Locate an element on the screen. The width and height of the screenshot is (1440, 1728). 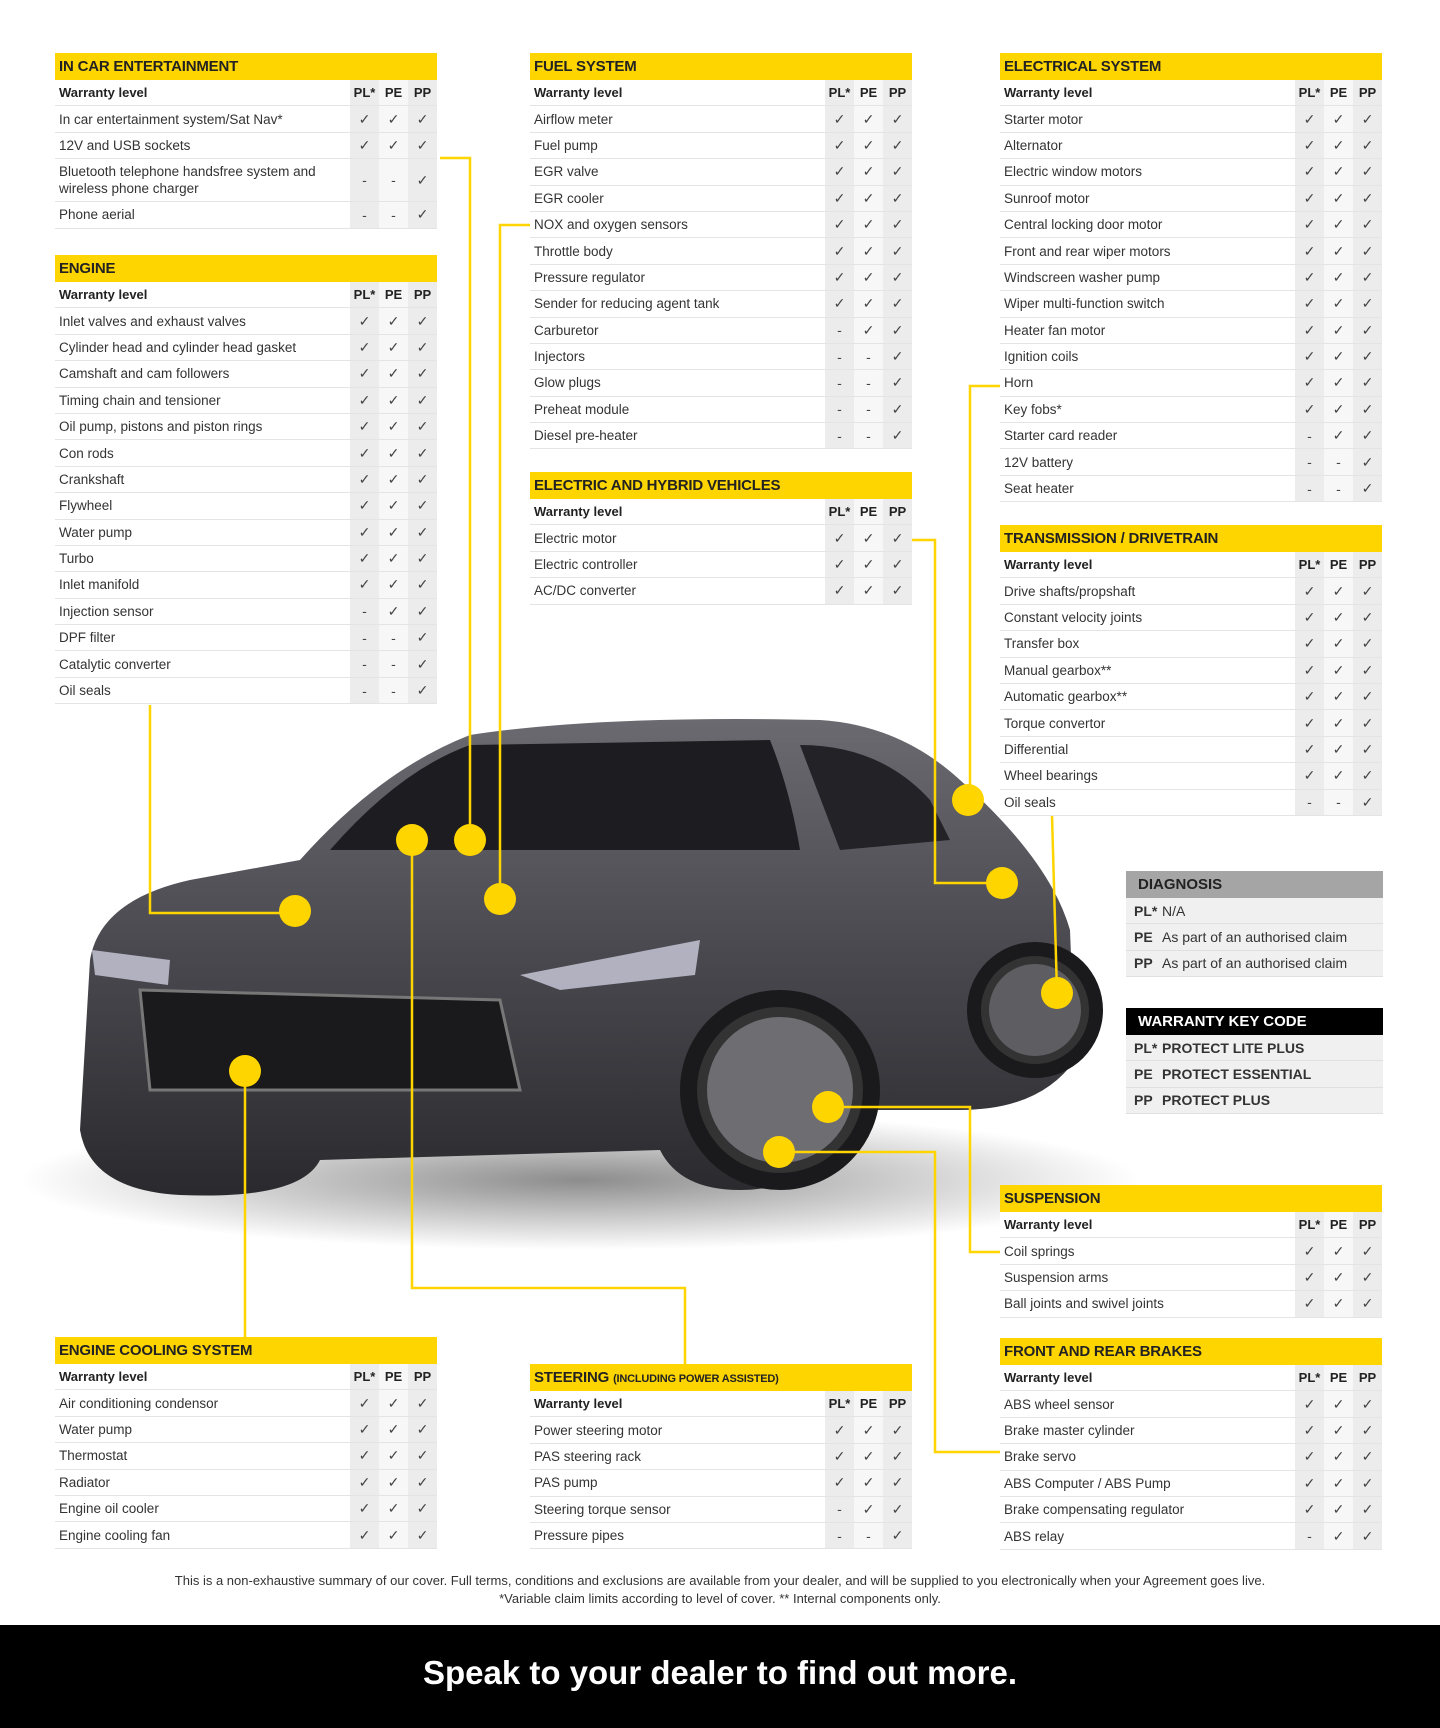
section-title: Engine cooling system is located at coordinates (246, 1350).